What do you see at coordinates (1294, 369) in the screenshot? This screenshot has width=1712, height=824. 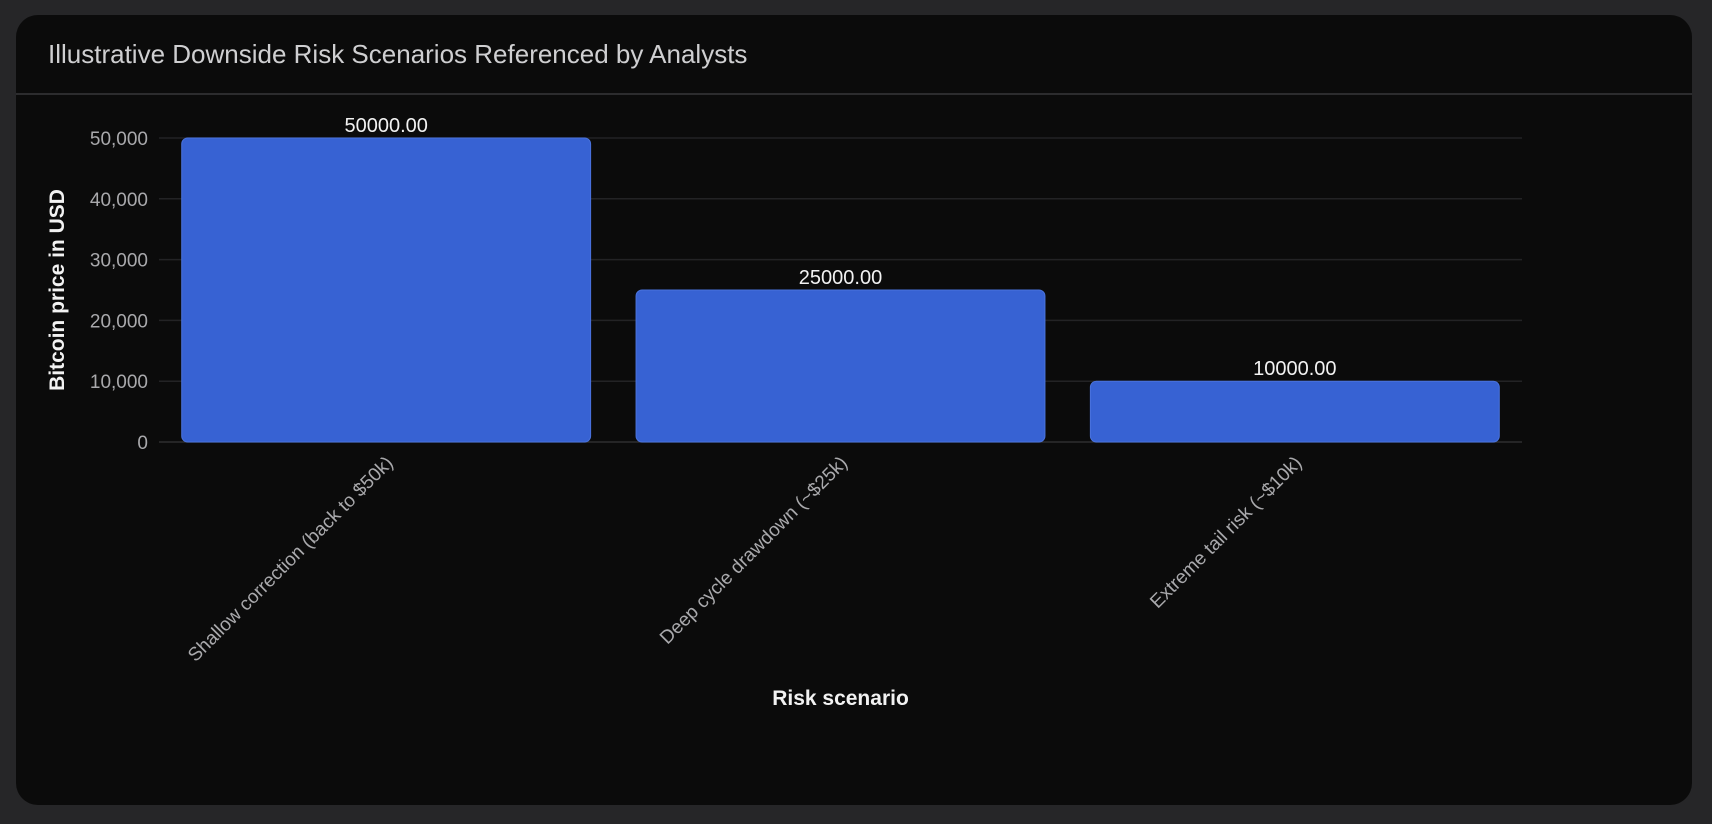 I see `bar-value-label: 10000.00` at bounding box center [1294, 369].